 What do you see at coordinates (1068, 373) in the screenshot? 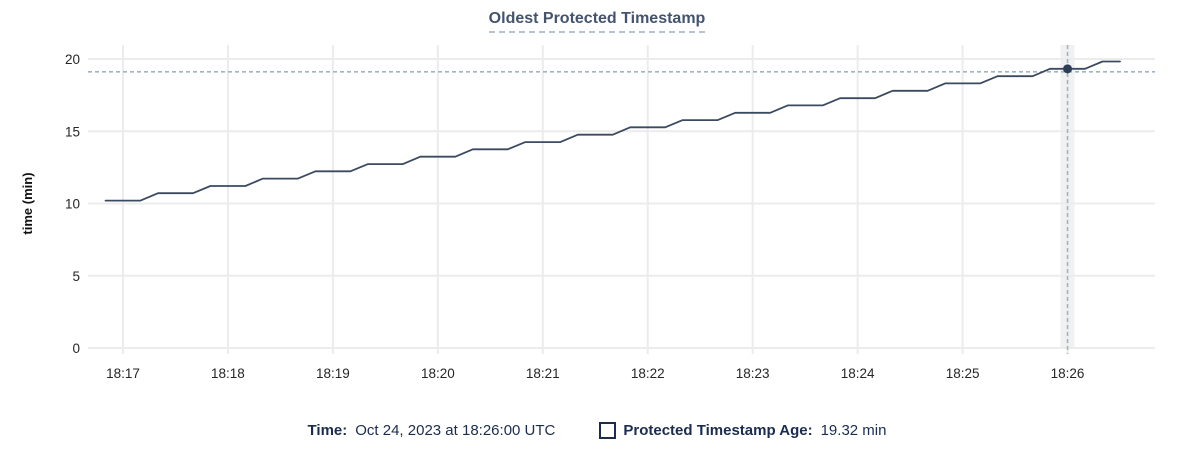
I see `x-tick-label: 18:26` at bounding box center [1068, 373].